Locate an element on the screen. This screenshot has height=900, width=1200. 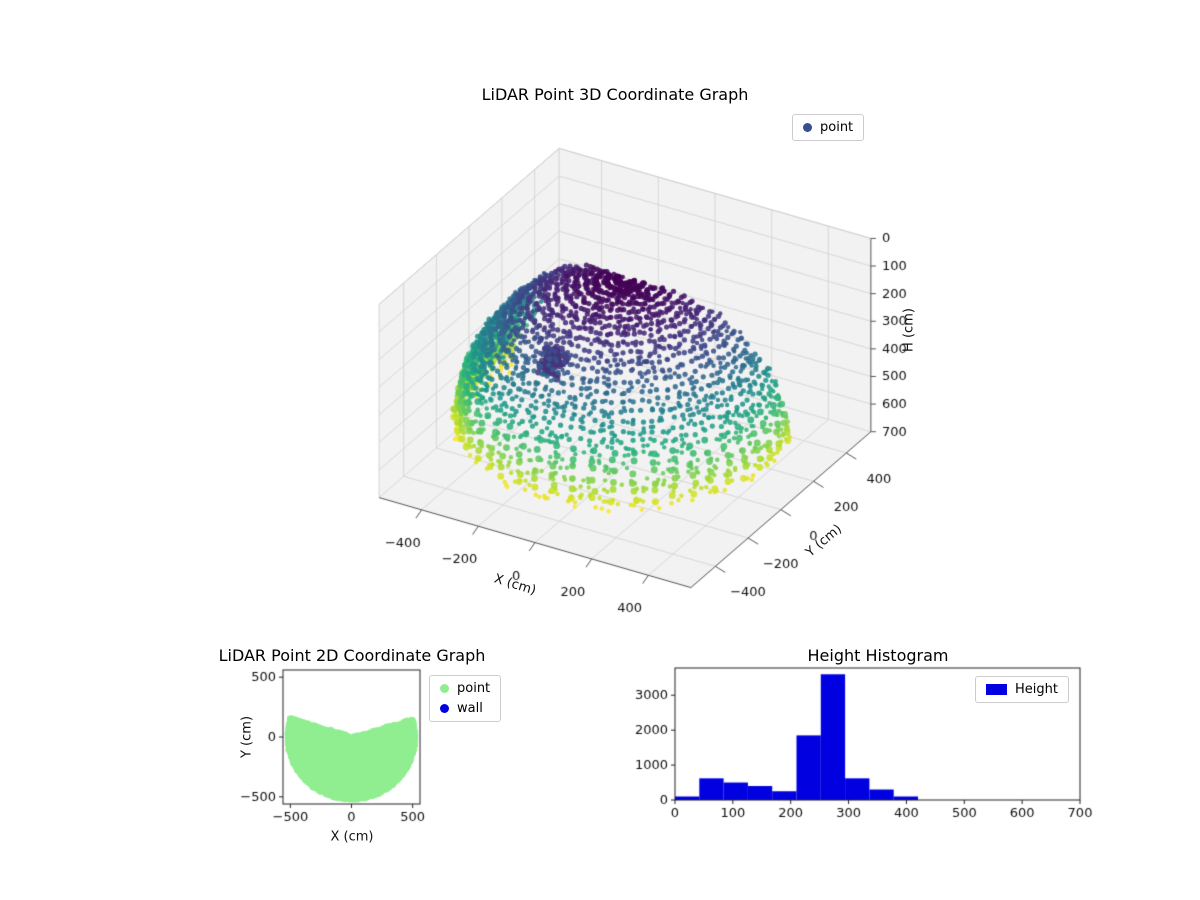
chart2d-legend: point wall is located at coordinates (465, 698).